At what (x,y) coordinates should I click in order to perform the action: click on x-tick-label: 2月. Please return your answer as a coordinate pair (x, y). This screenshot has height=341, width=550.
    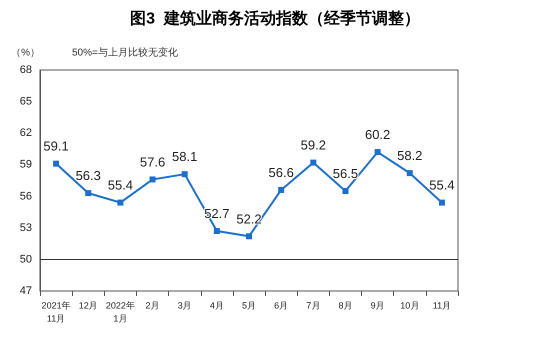
    Looking at the image, I should click on (153, 305).